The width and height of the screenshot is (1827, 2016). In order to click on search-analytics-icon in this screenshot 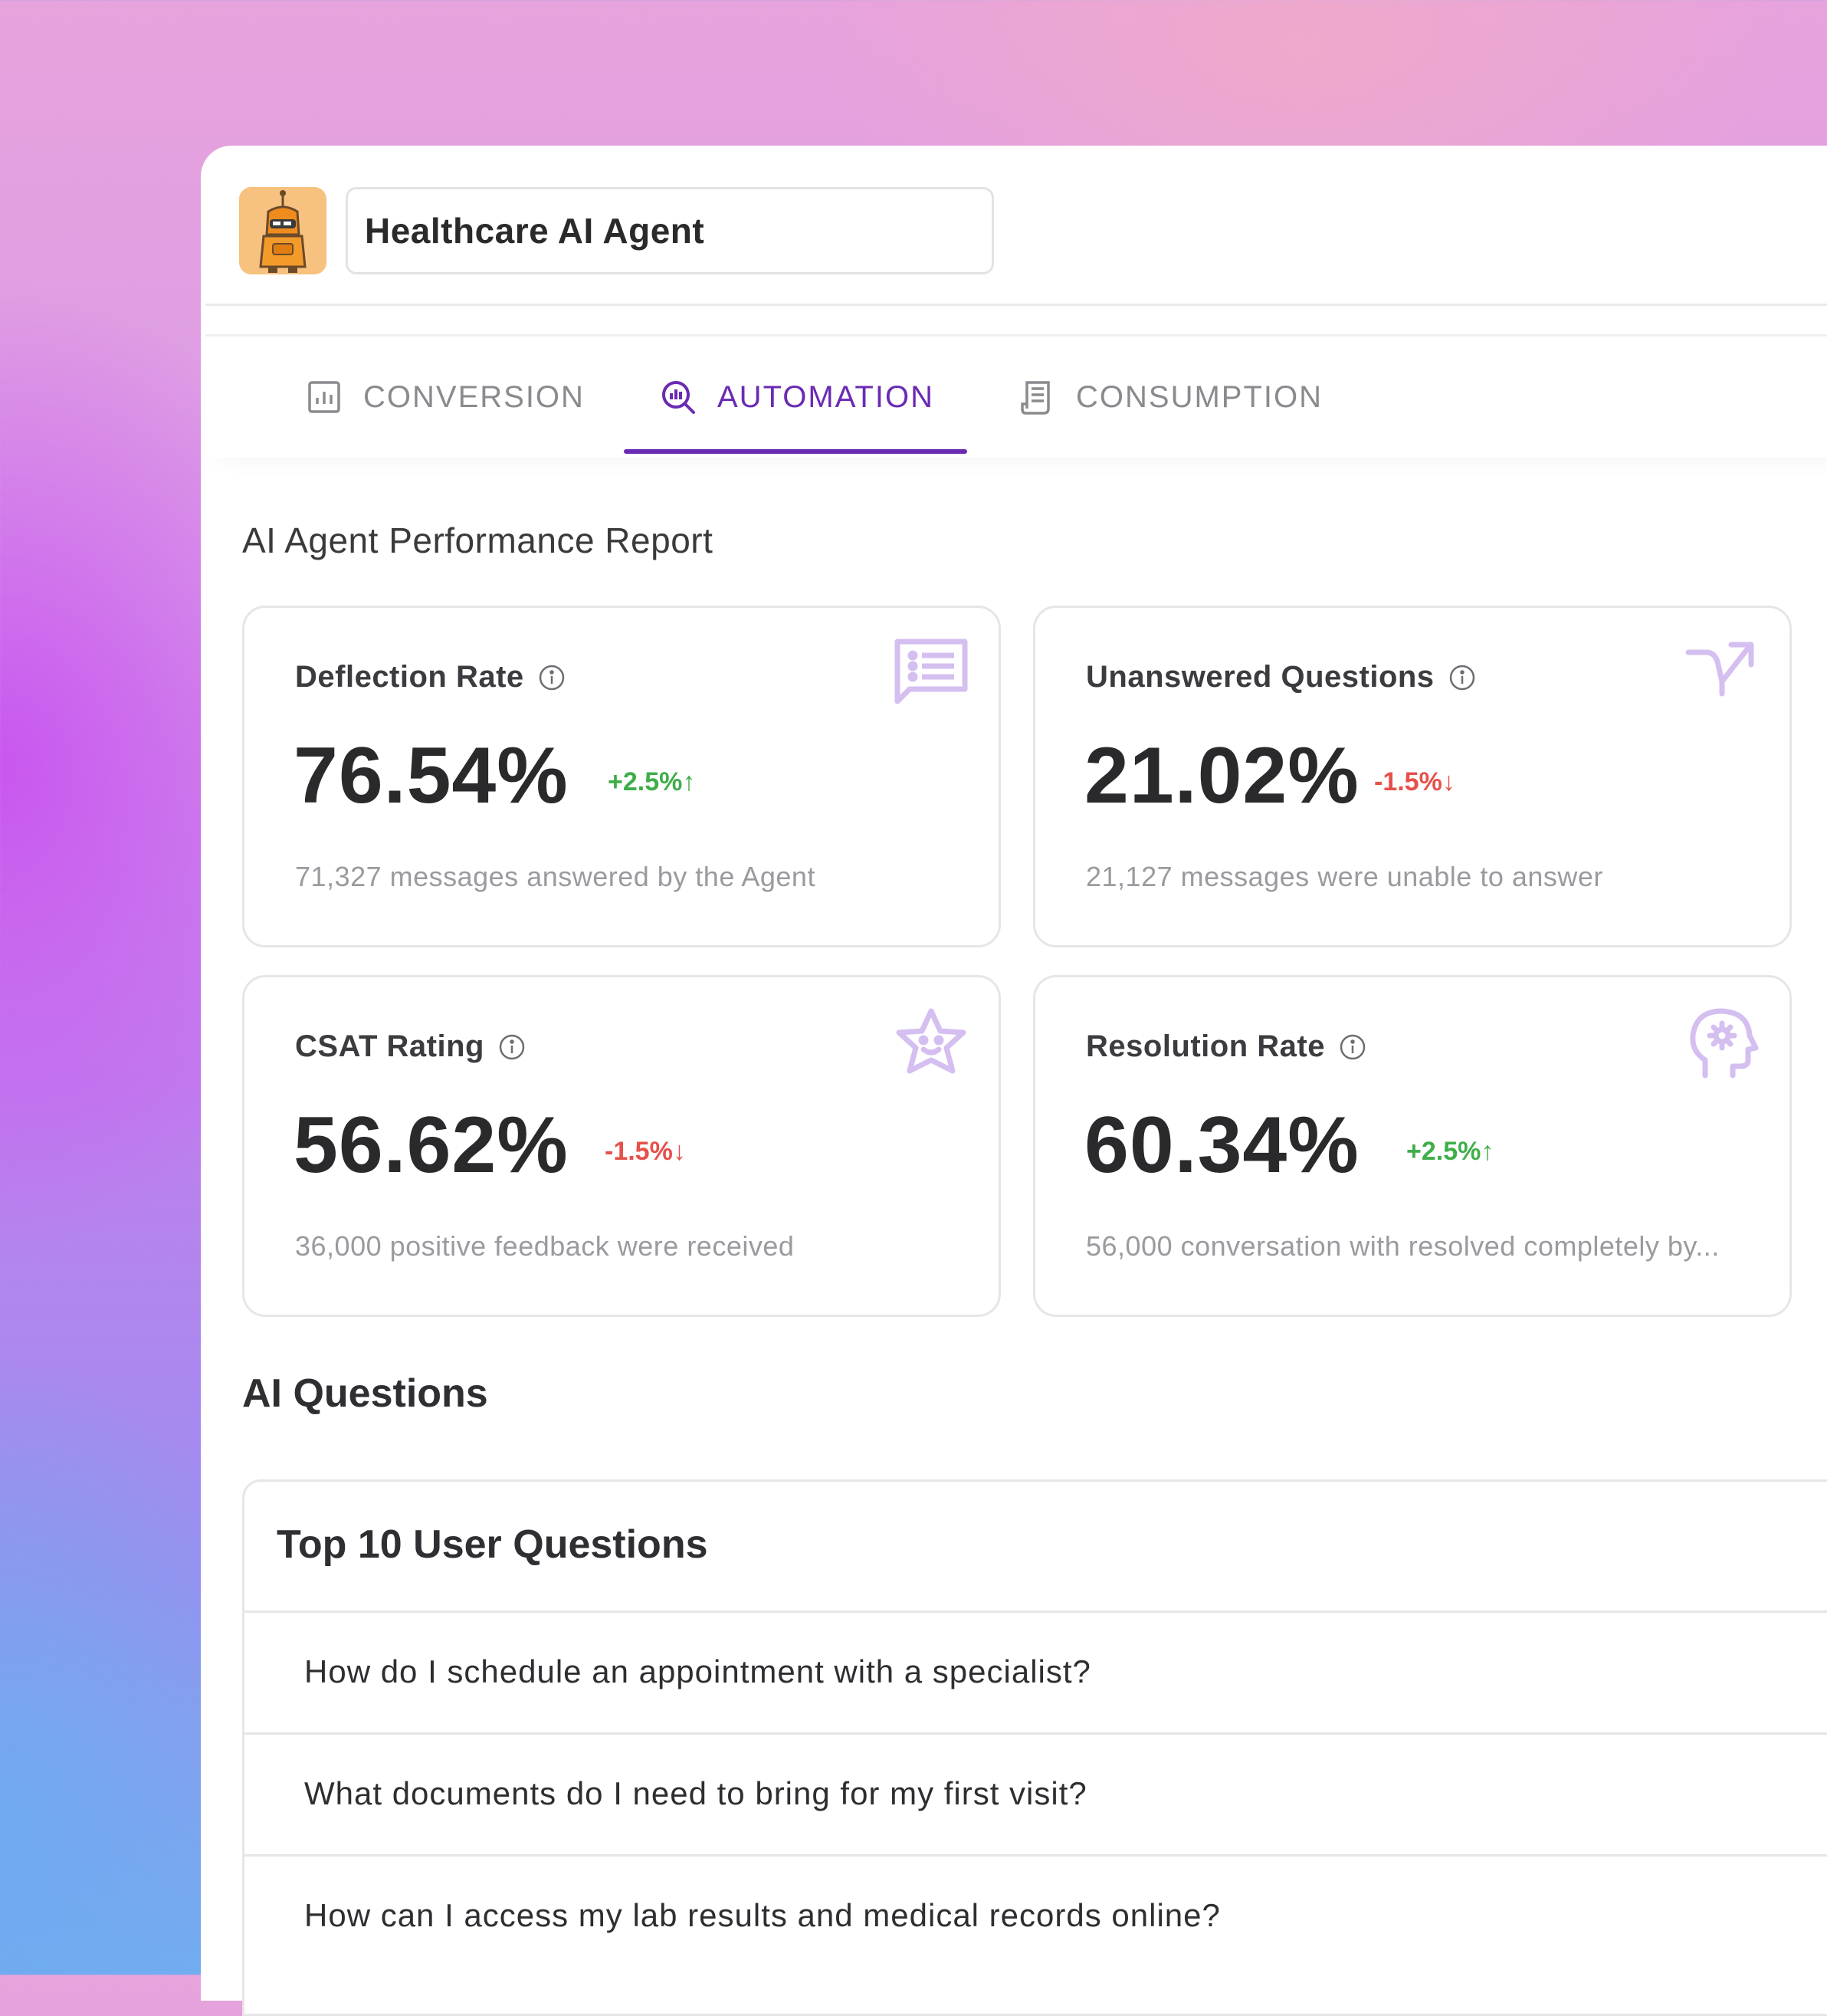, I will do `click(678, 397)`.